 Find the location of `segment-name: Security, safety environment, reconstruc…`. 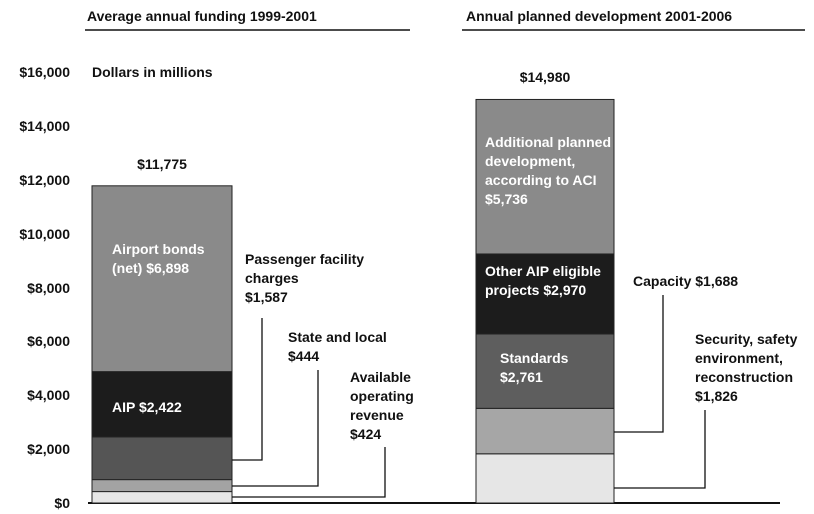

segment-name: Security, safety environment, reconstruc… is located at coordinates (746, 358).